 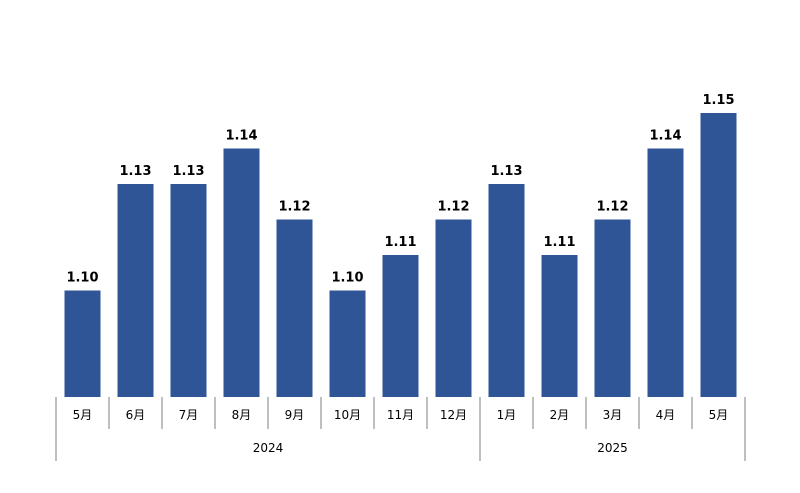 I want to click on value-label-6: 1.10, so click(x=347, y=278).